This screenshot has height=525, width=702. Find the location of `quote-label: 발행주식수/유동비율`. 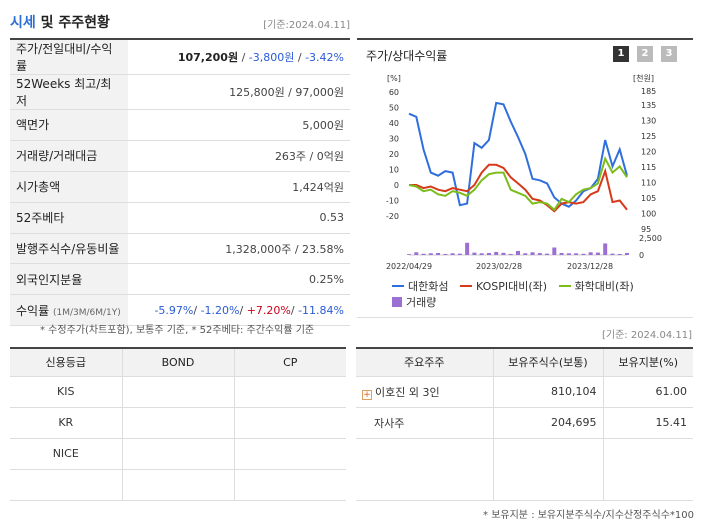

quote-label: 발행주식수/유동비율 is located at coordinates (69, 249).